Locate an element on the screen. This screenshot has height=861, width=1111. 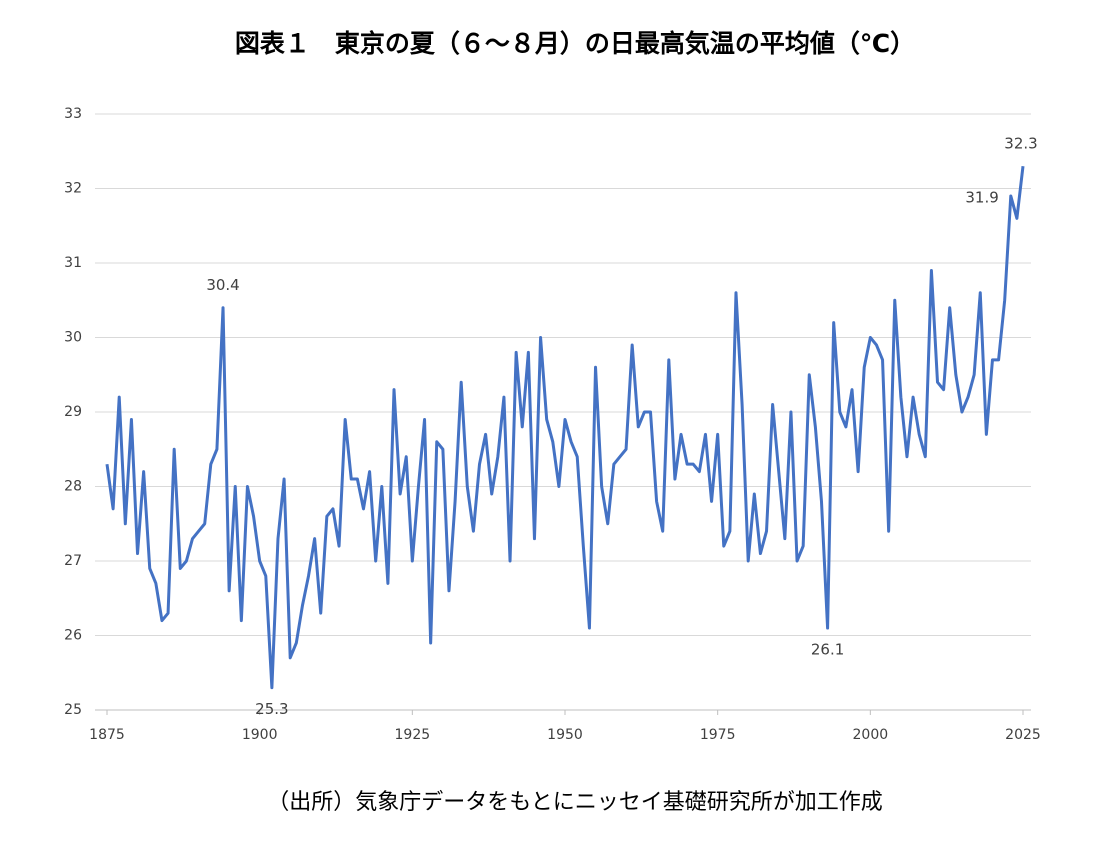
source-note: （出所）気象庁データをもとにニッセイ基礎研究所が加工作成 is located at coordinates (575, 802).